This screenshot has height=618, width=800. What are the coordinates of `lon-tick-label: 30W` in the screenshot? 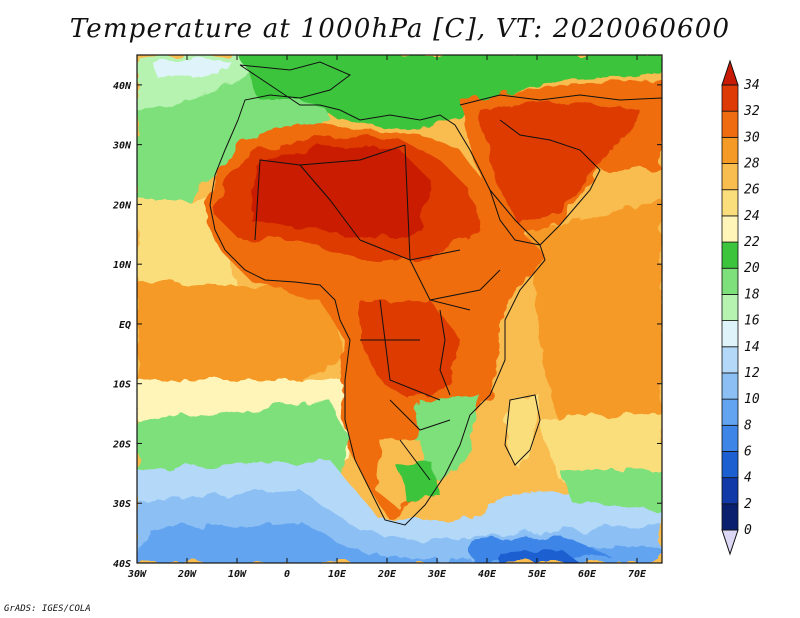 It's located at (137, 574).